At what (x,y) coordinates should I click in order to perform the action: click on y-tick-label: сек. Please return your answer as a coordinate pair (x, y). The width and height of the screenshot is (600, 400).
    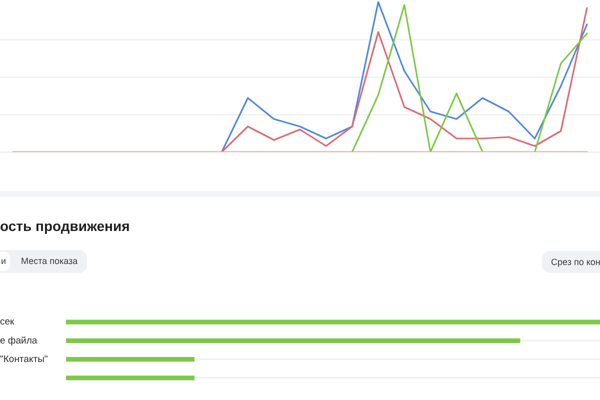
    Looking at the image, I should click on (8, 322).